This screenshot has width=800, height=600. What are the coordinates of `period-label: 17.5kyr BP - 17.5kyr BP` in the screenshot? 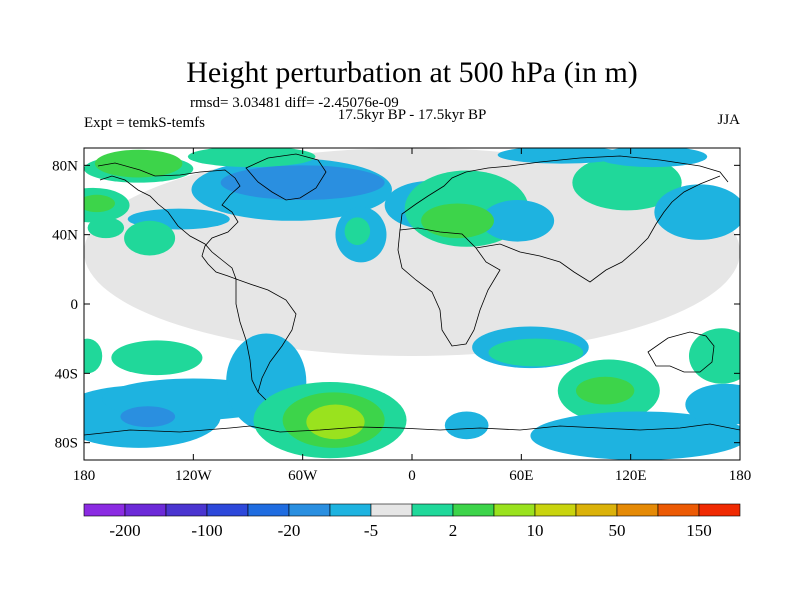 It's located at (412, 115).